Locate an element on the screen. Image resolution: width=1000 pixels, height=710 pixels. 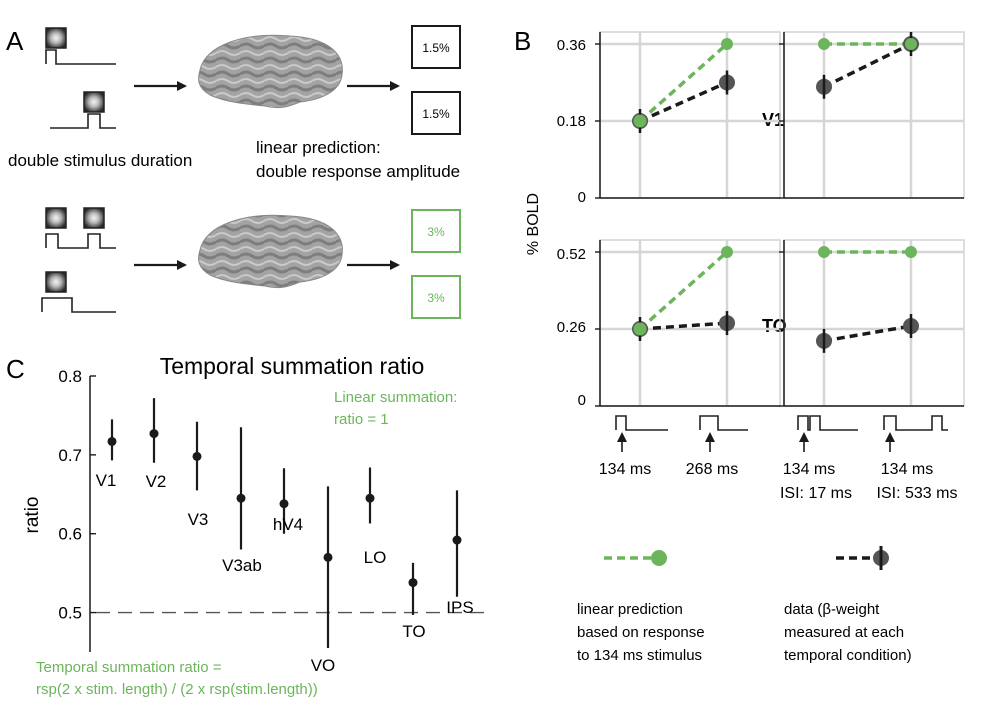
formula-text: Temporal summation ratio = is located at coordinates (129, 667).